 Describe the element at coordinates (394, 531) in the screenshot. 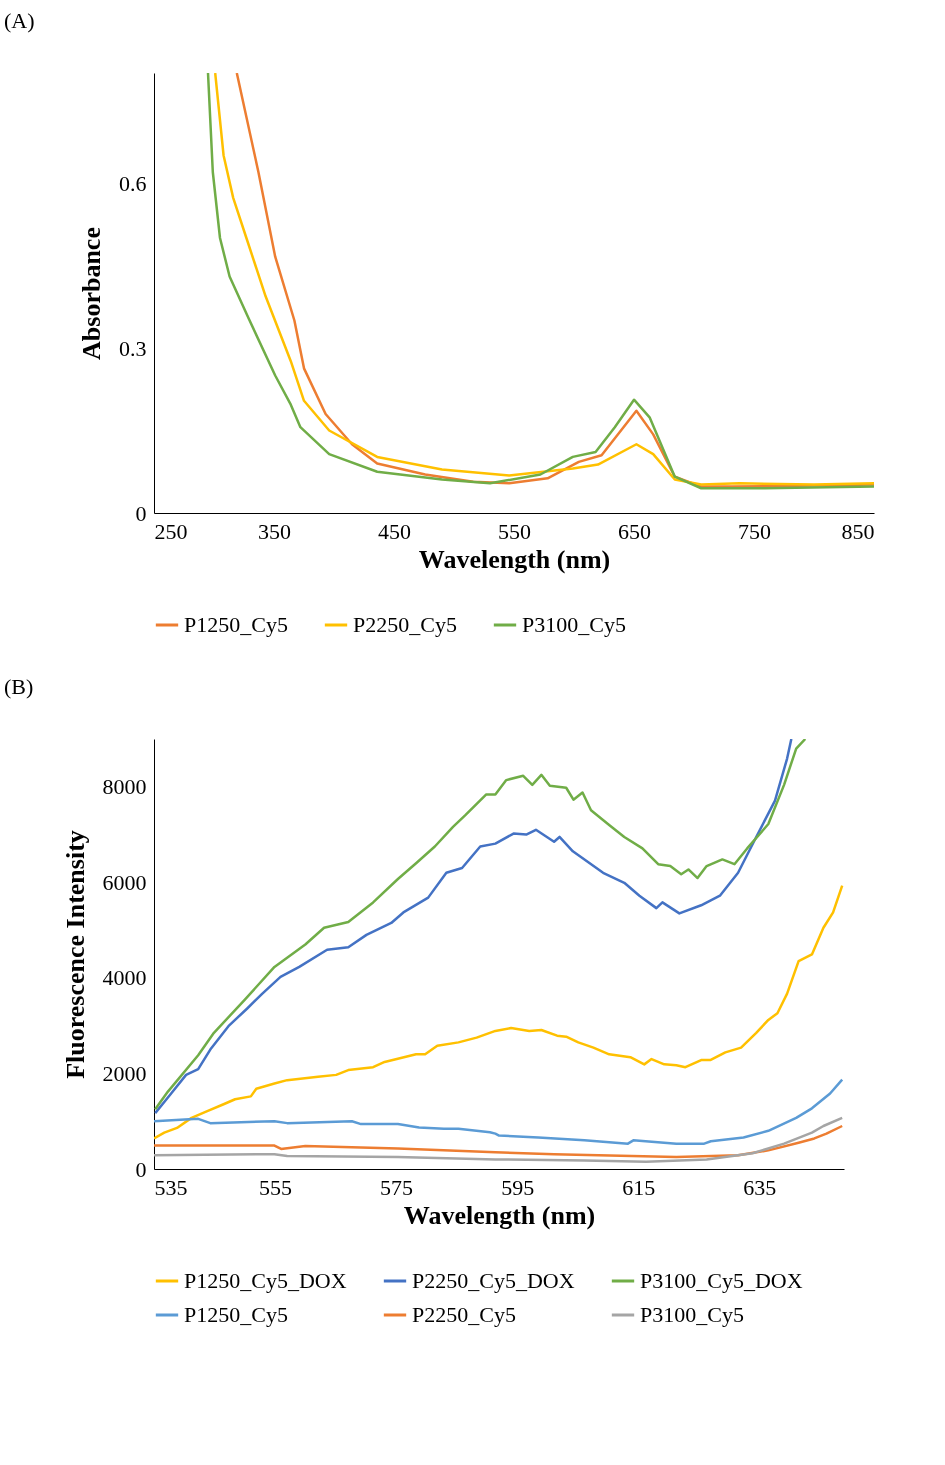

I see `x-tick-label: 450` at that location.